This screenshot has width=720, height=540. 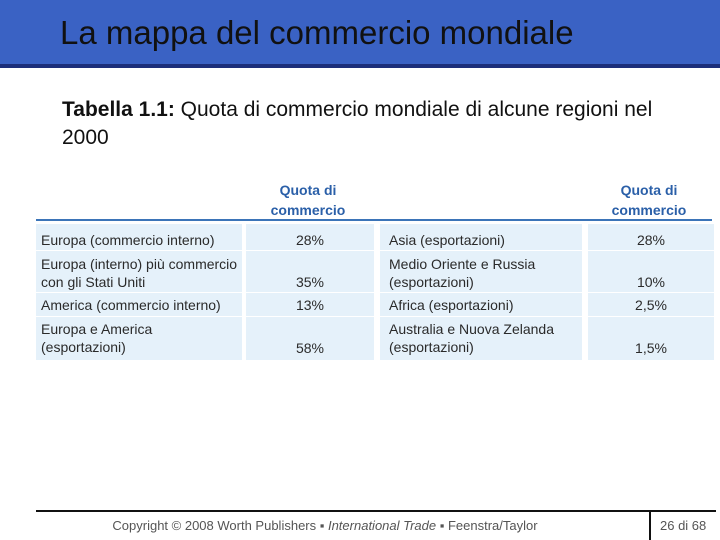 What do you see at coordinates (376, 511) in the screenshot?
I see `footer-rule` at bounding box center [376, 511].